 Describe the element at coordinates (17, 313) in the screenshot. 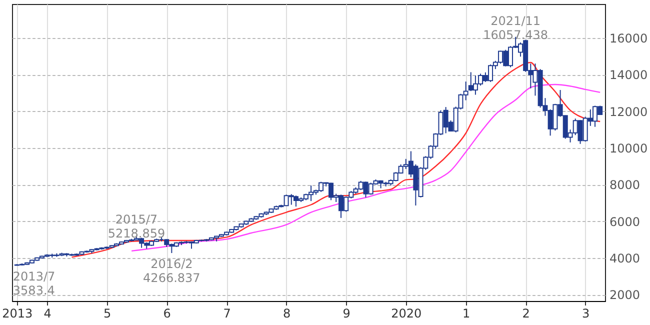

I see `x-tick-label: 2013` at that location.